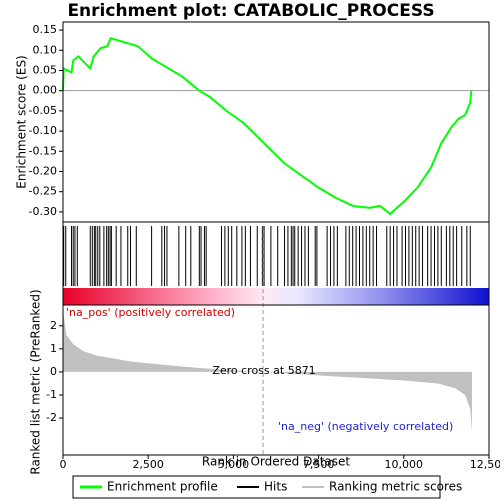 The image size is (500, 500). I want to click on y-tick-label: -1, so click(51, 394).